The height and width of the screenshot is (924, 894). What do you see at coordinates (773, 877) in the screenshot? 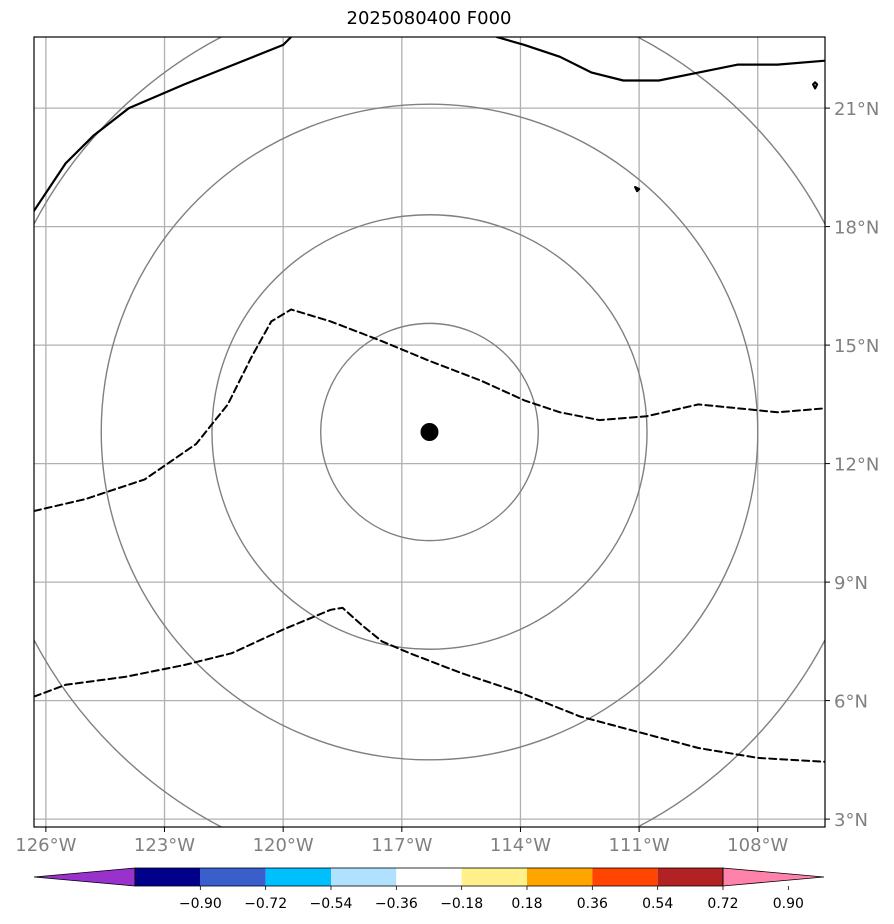
I see `colorbar-extend-high` at bounding box center [773, 877].